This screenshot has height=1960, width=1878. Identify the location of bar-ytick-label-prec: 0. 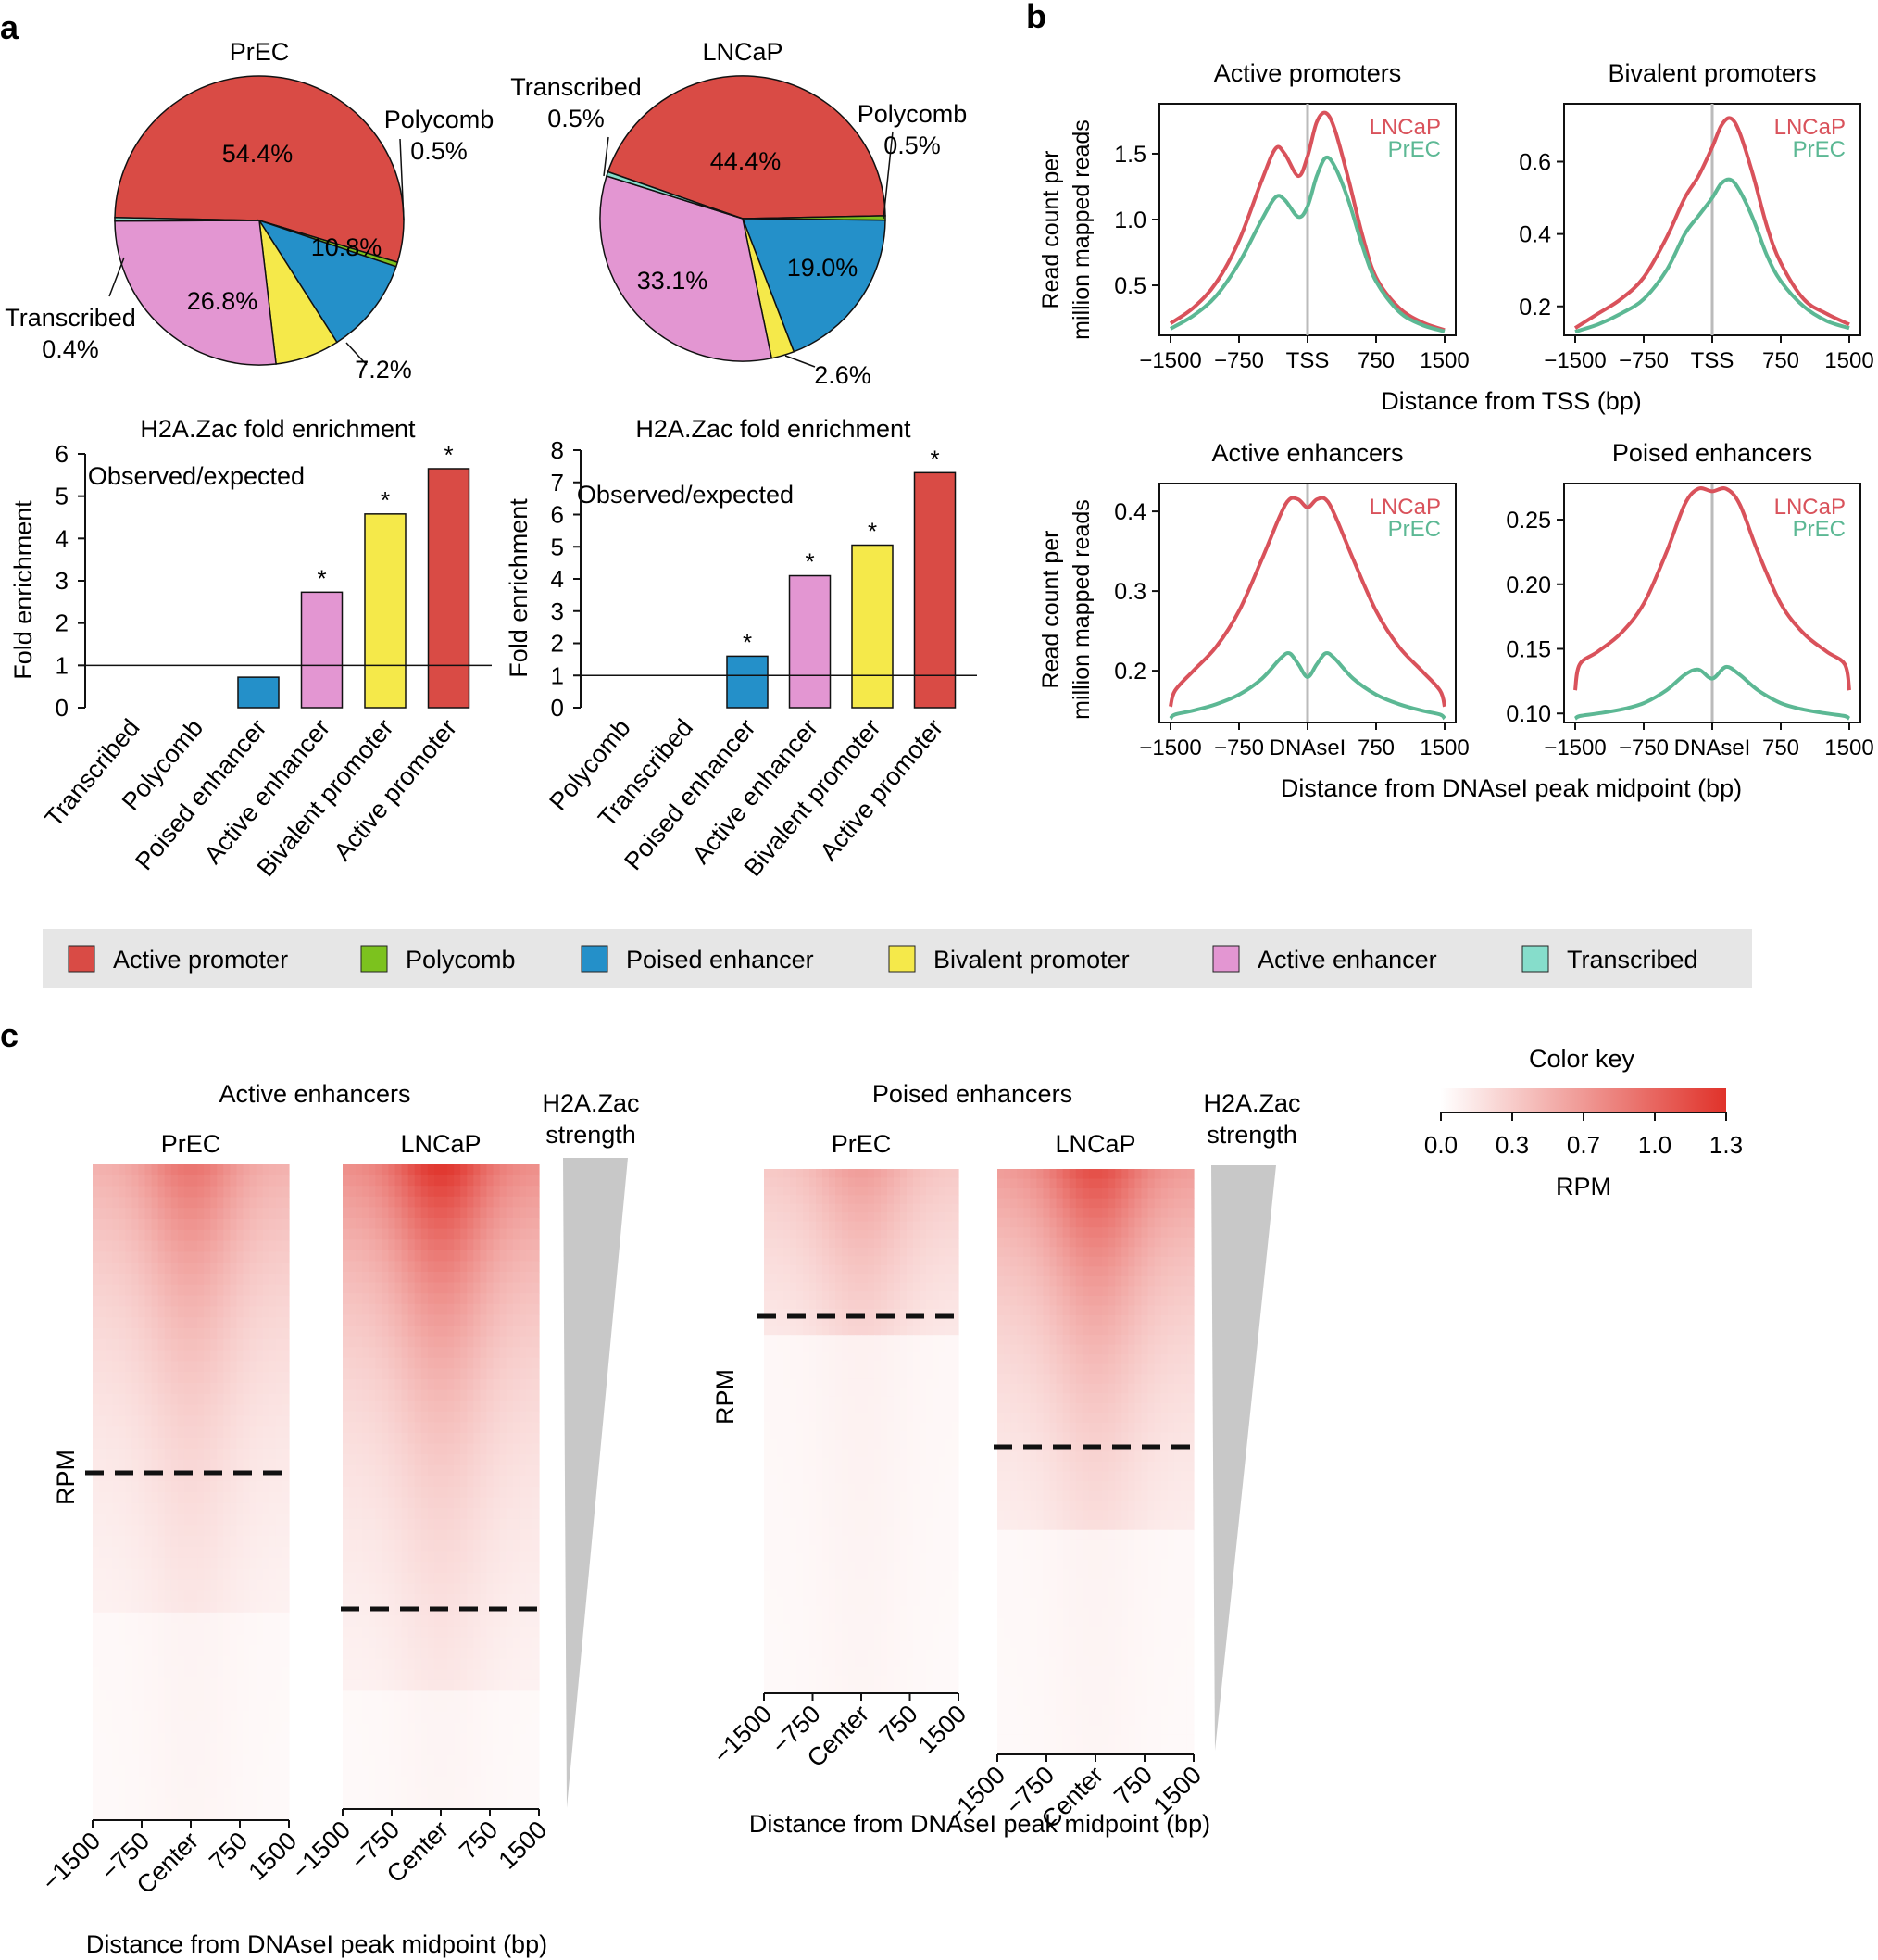
(63, 708).